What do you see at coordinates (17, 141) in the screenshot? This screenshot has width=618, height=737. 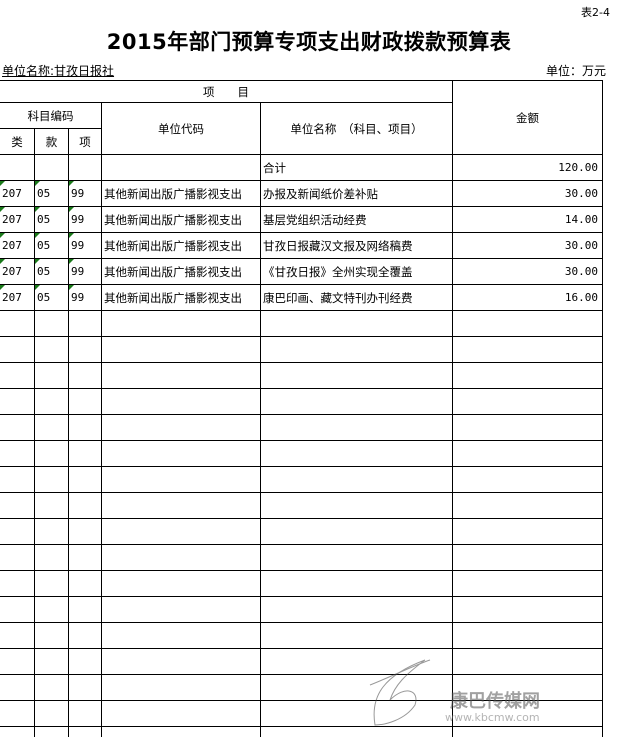 I see `header-lei: 类` at bounding box center [17, 141].